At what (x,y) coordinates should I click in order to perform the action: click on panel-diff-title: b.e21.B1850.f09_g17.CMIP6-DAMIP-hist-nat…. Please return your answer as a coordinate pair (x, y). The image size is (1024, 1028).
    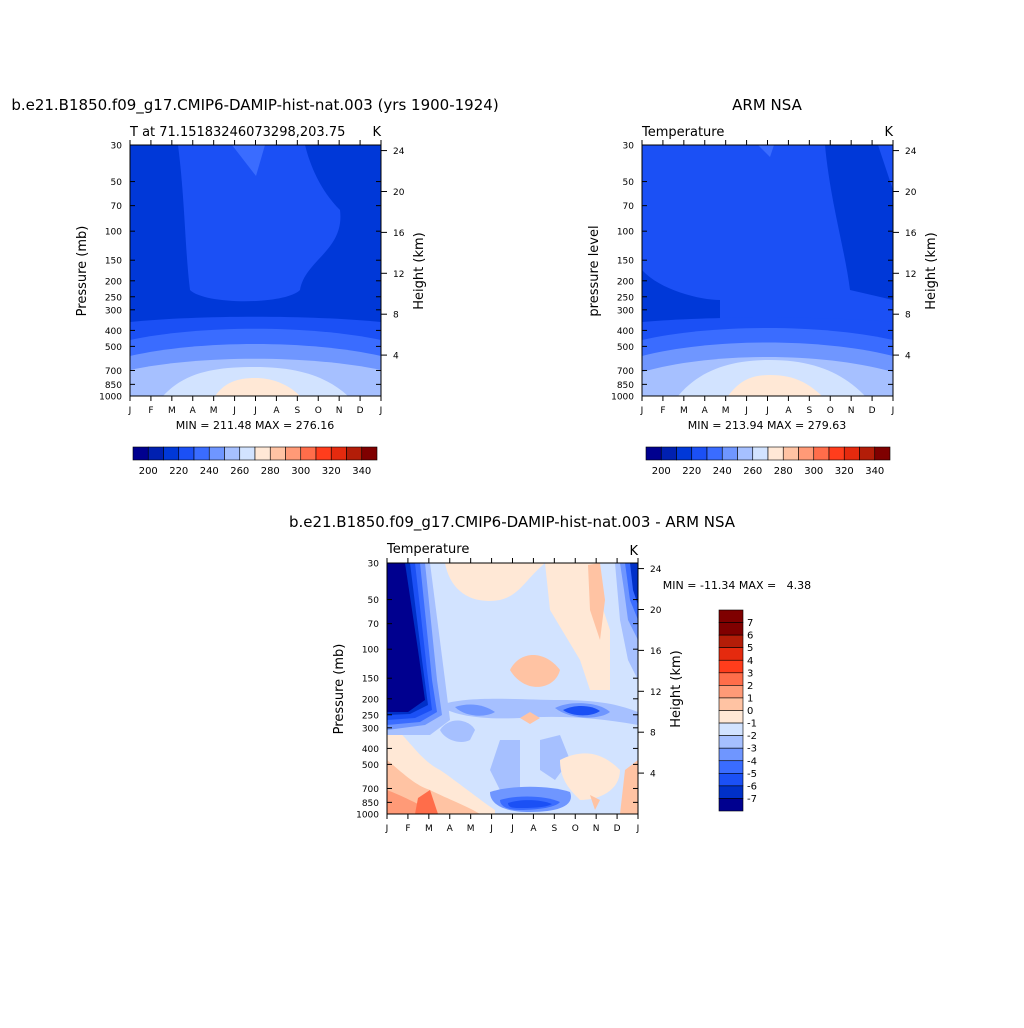
    Looking at the image, I should click on (512, 522).